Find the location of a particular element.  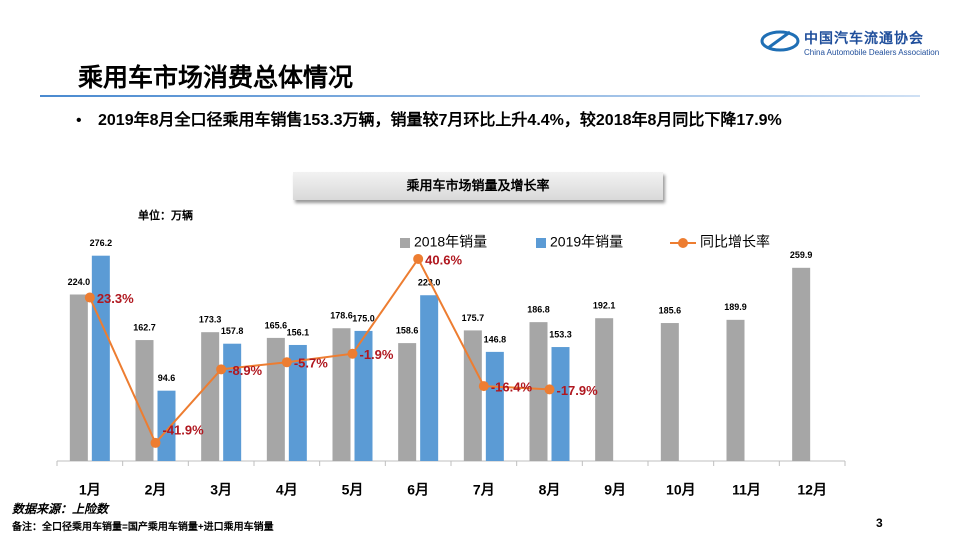

bar-value-label: 158.6 is located at coordinates (407, 330).